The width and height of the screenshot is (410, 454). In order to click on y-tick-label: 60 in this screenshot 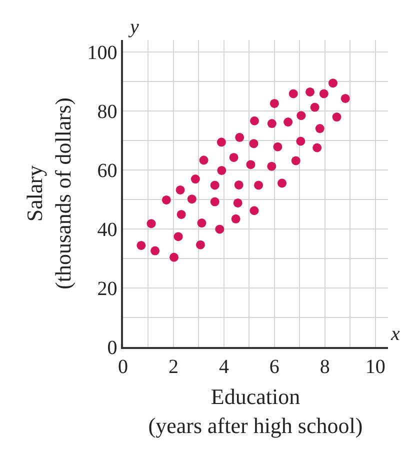, I will do `click(107, 171)`.